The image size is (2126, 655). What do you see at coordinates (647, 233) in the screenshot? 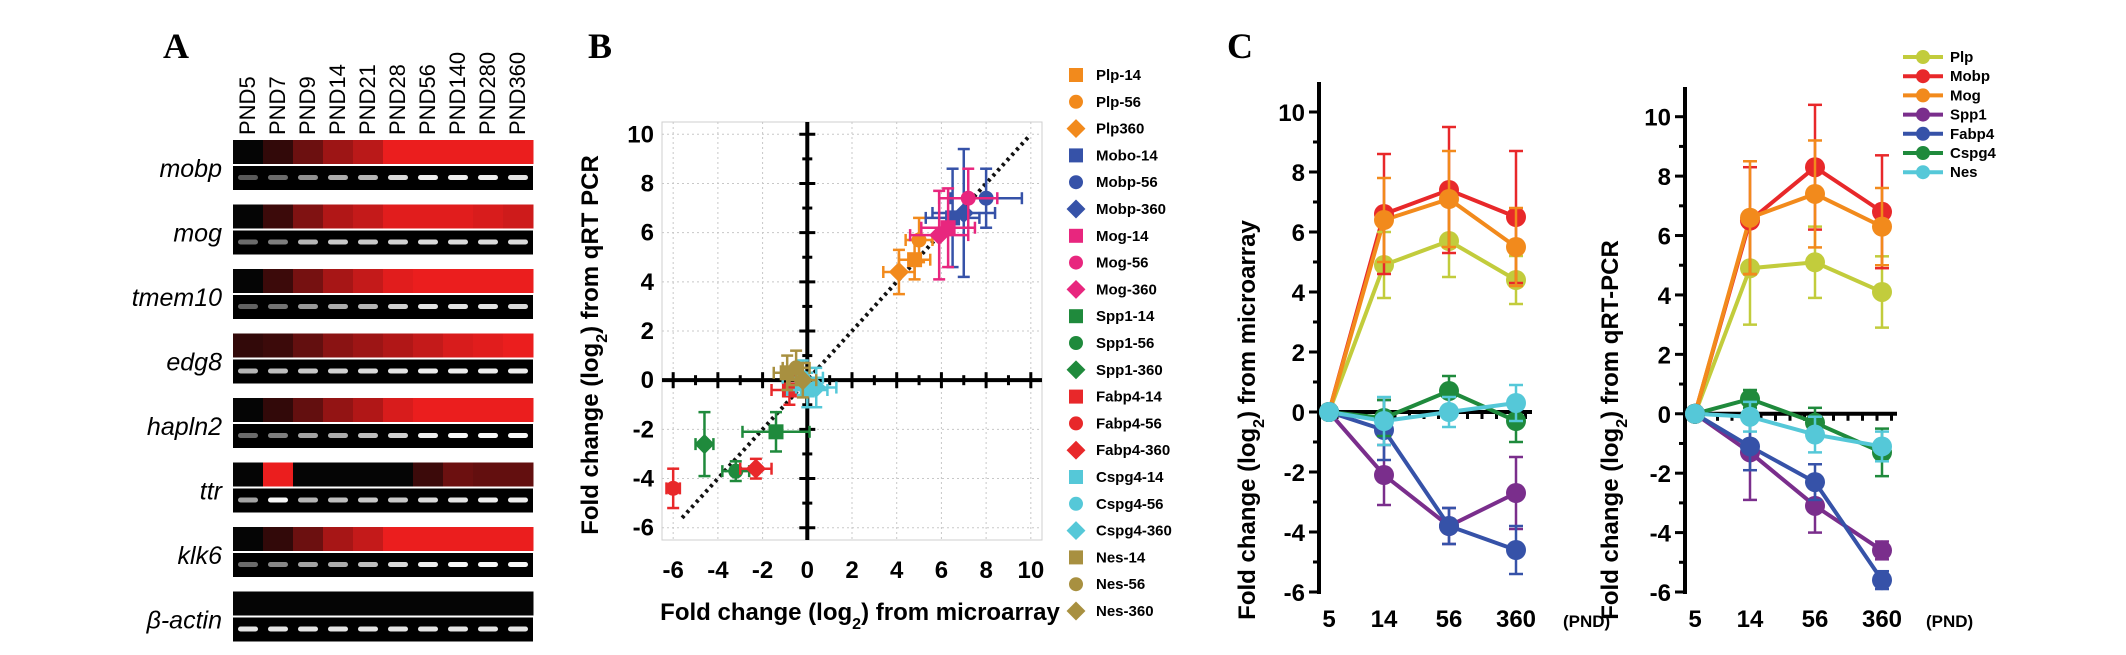
I see `y-tick-label: 6` at bounding box center [647, 233].